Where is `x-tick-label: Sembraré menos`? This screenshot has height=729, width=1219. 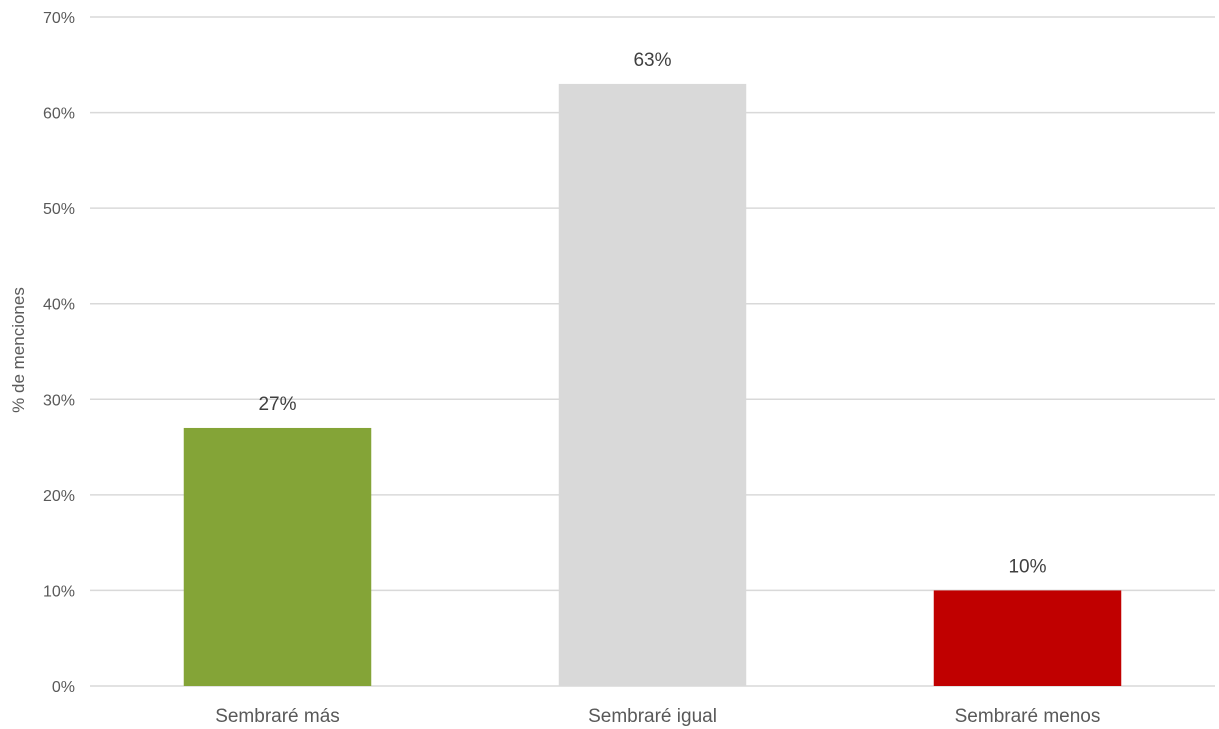
x-tick-label: Sembraré menos is located at coordinates (1028, 716).